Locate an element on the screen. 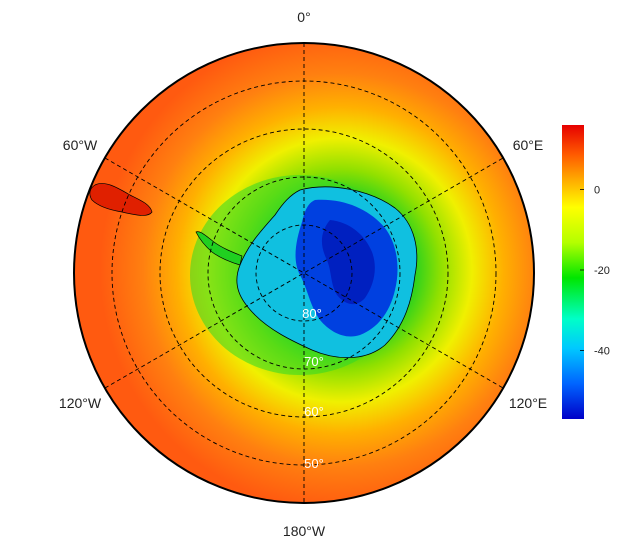 Image resolution: width=625 pixels, height=552 pixels. colorbar-gradient is located at coordinates (573, 272).